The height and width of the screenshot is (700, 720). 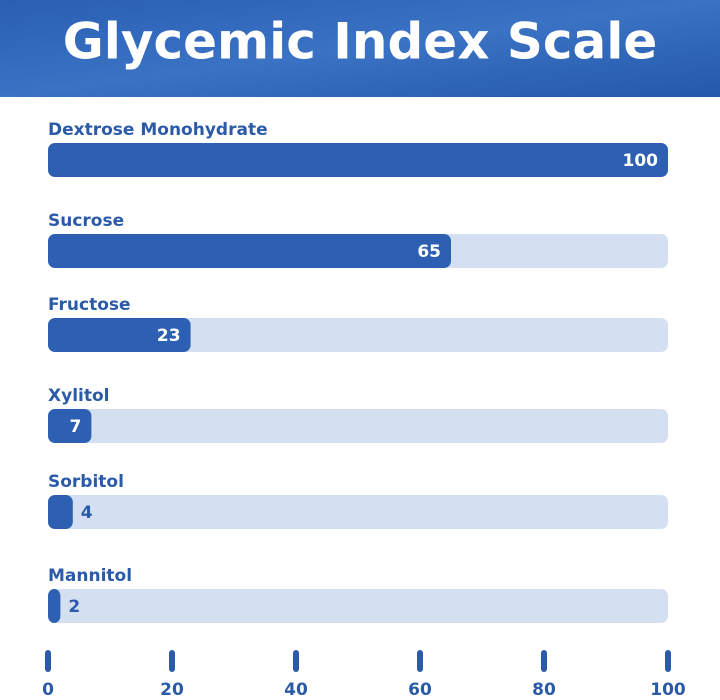 I want to click on x-tick-label: 20, so click(x=172, y=690).